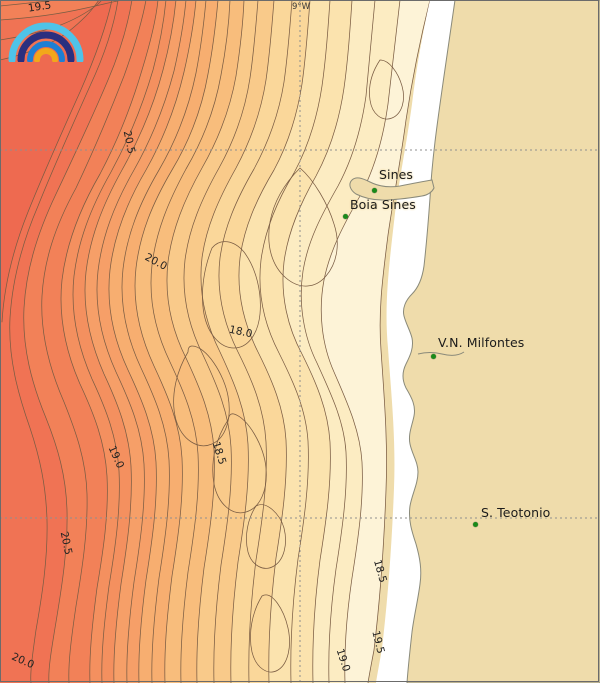  I want to click on graticule-label-9w: 9°W, so click(301, 7).